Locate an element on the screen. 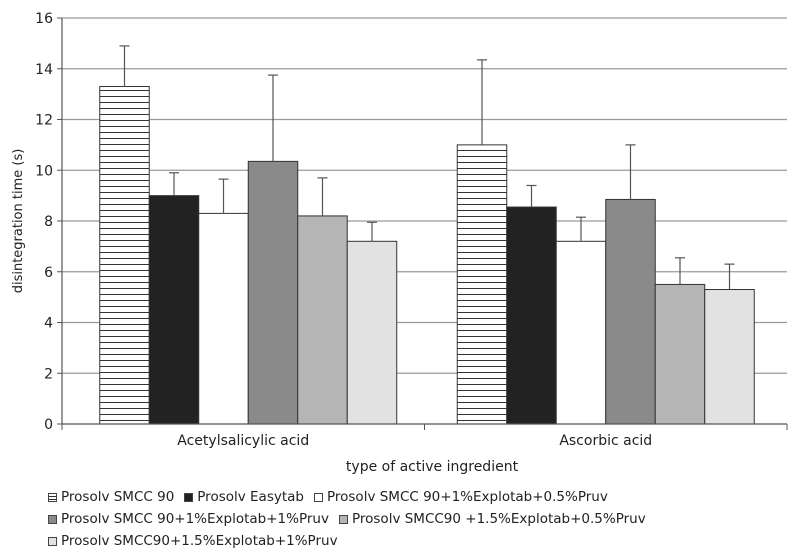 The image size is (792, 558). legend-item: Prosolv SMCC90+1.5%Explotab+1%Pruv is located at coordinates (193, 541).